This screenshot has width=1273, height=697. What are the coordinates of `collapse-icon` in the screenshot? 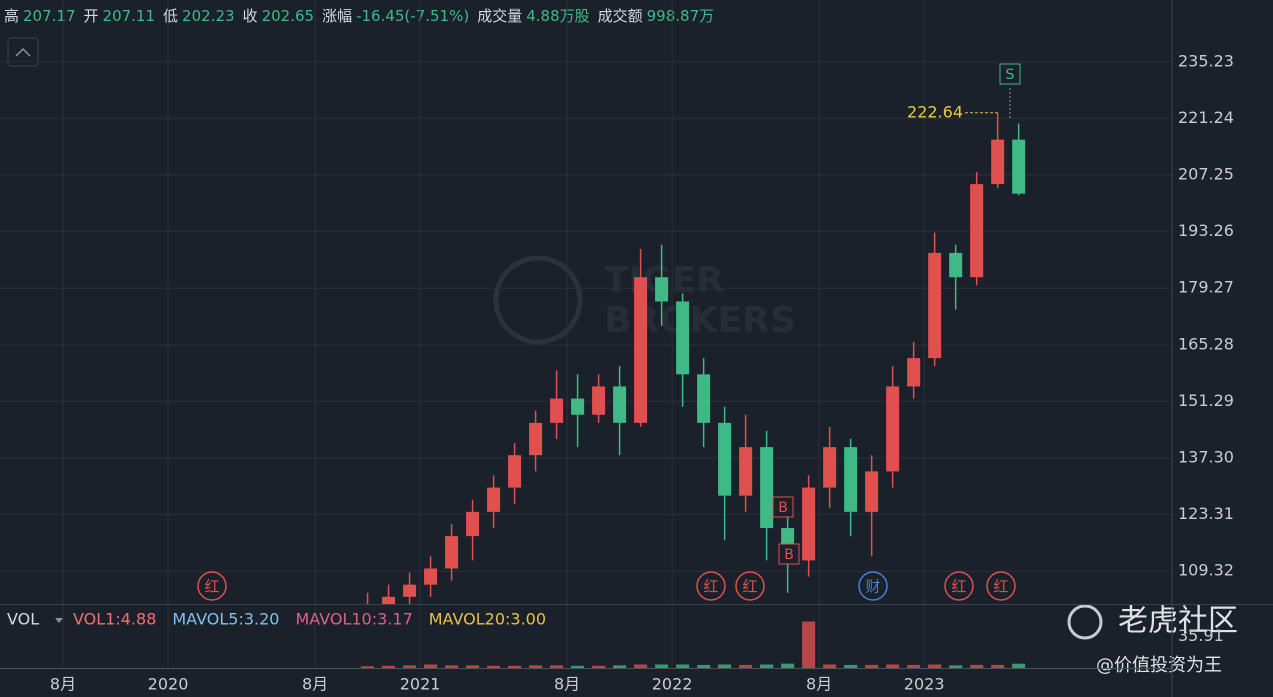 It's located at (23, 52).